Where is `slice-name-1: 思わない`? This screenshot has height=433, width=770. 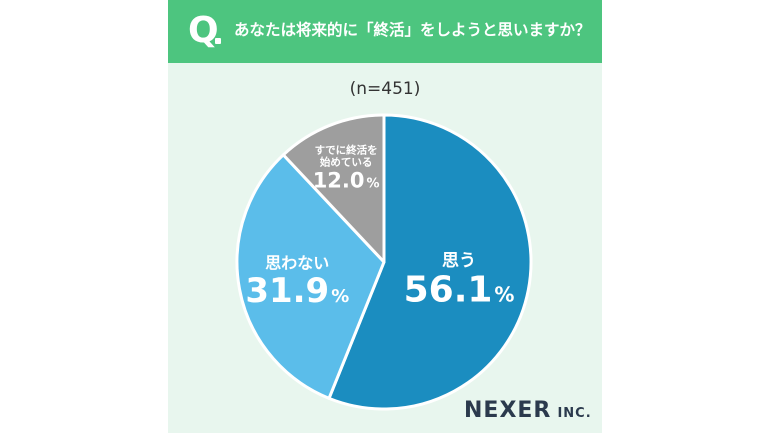
slice-name-1: 思わない is located at coordinates (297, 262).